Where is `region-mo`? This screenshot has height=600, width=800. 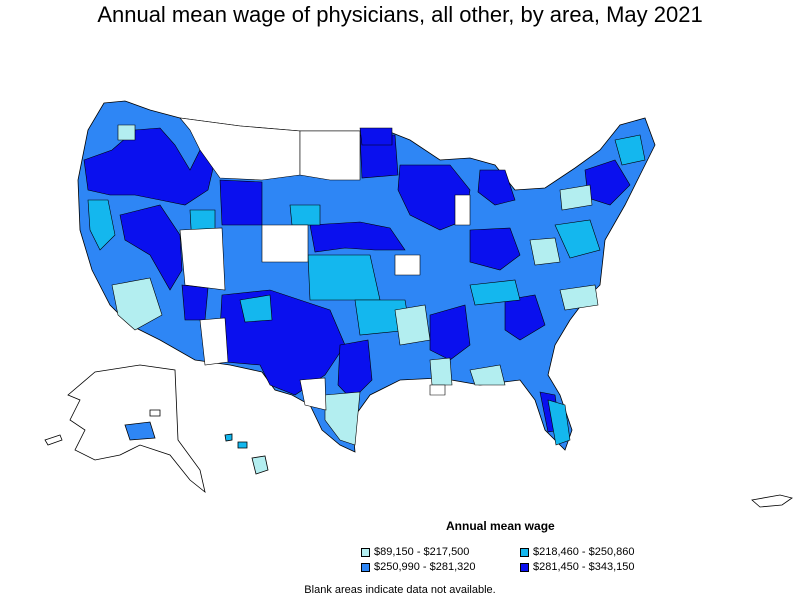
region-mo is located at coordinates (407, 265).